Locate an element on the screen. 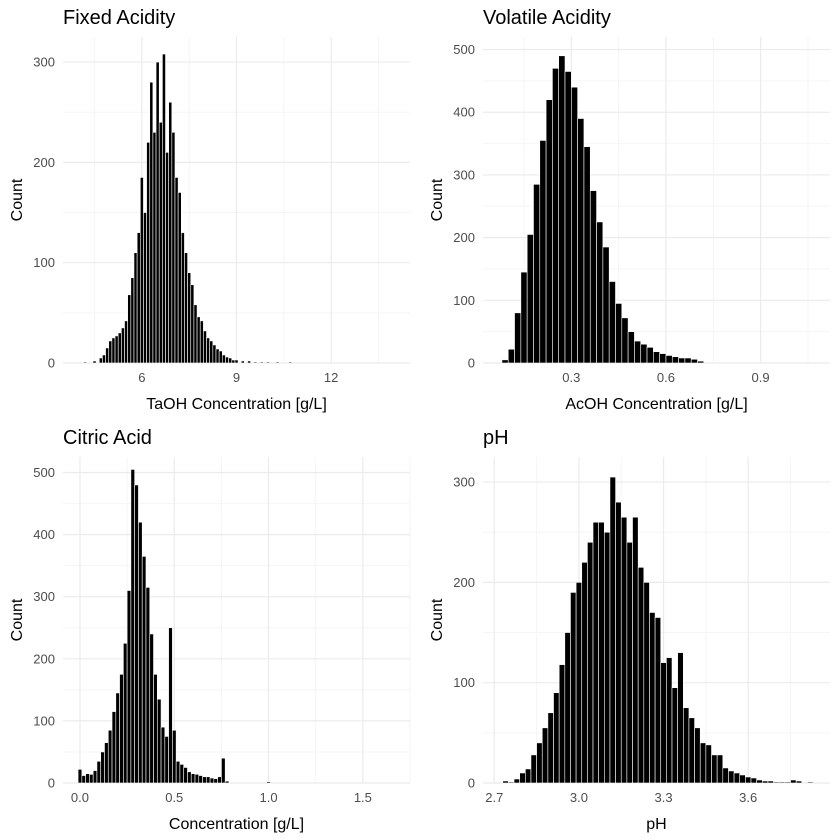 This screenshot has width=840, height=840. y-tick-label: 500 is located at coordinates (464, 49).